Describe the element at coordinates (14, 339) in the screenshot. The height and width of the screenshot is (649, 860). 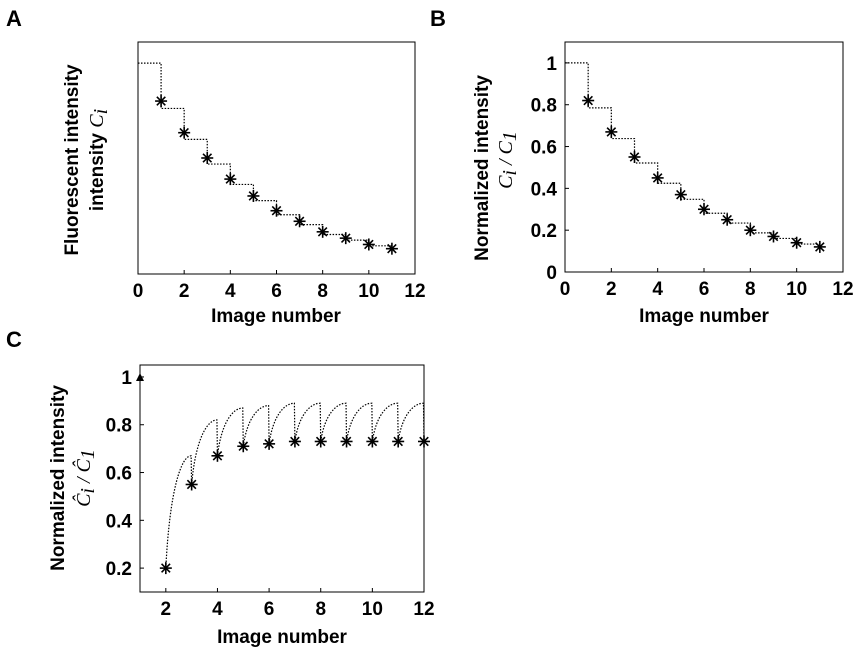
I see `panel-label-c: C` at that location.